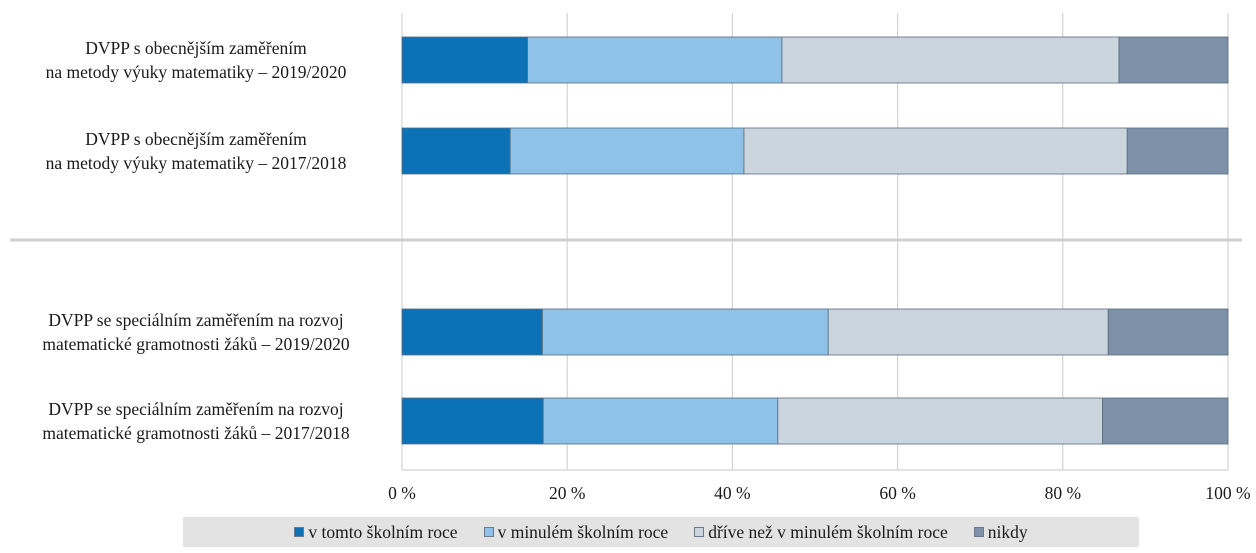  I want to click on x-tick-label: 40 %, so click(732, 493).